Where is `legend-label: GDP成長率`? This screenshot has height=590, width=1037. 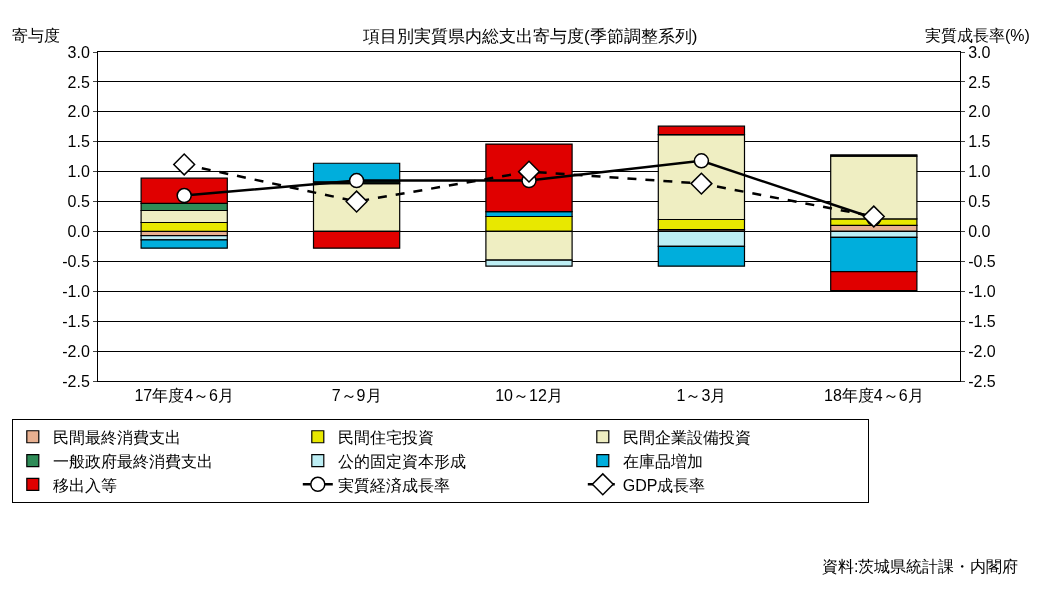
legend-label: GDP成長率 is located at coordinates (664, 485).